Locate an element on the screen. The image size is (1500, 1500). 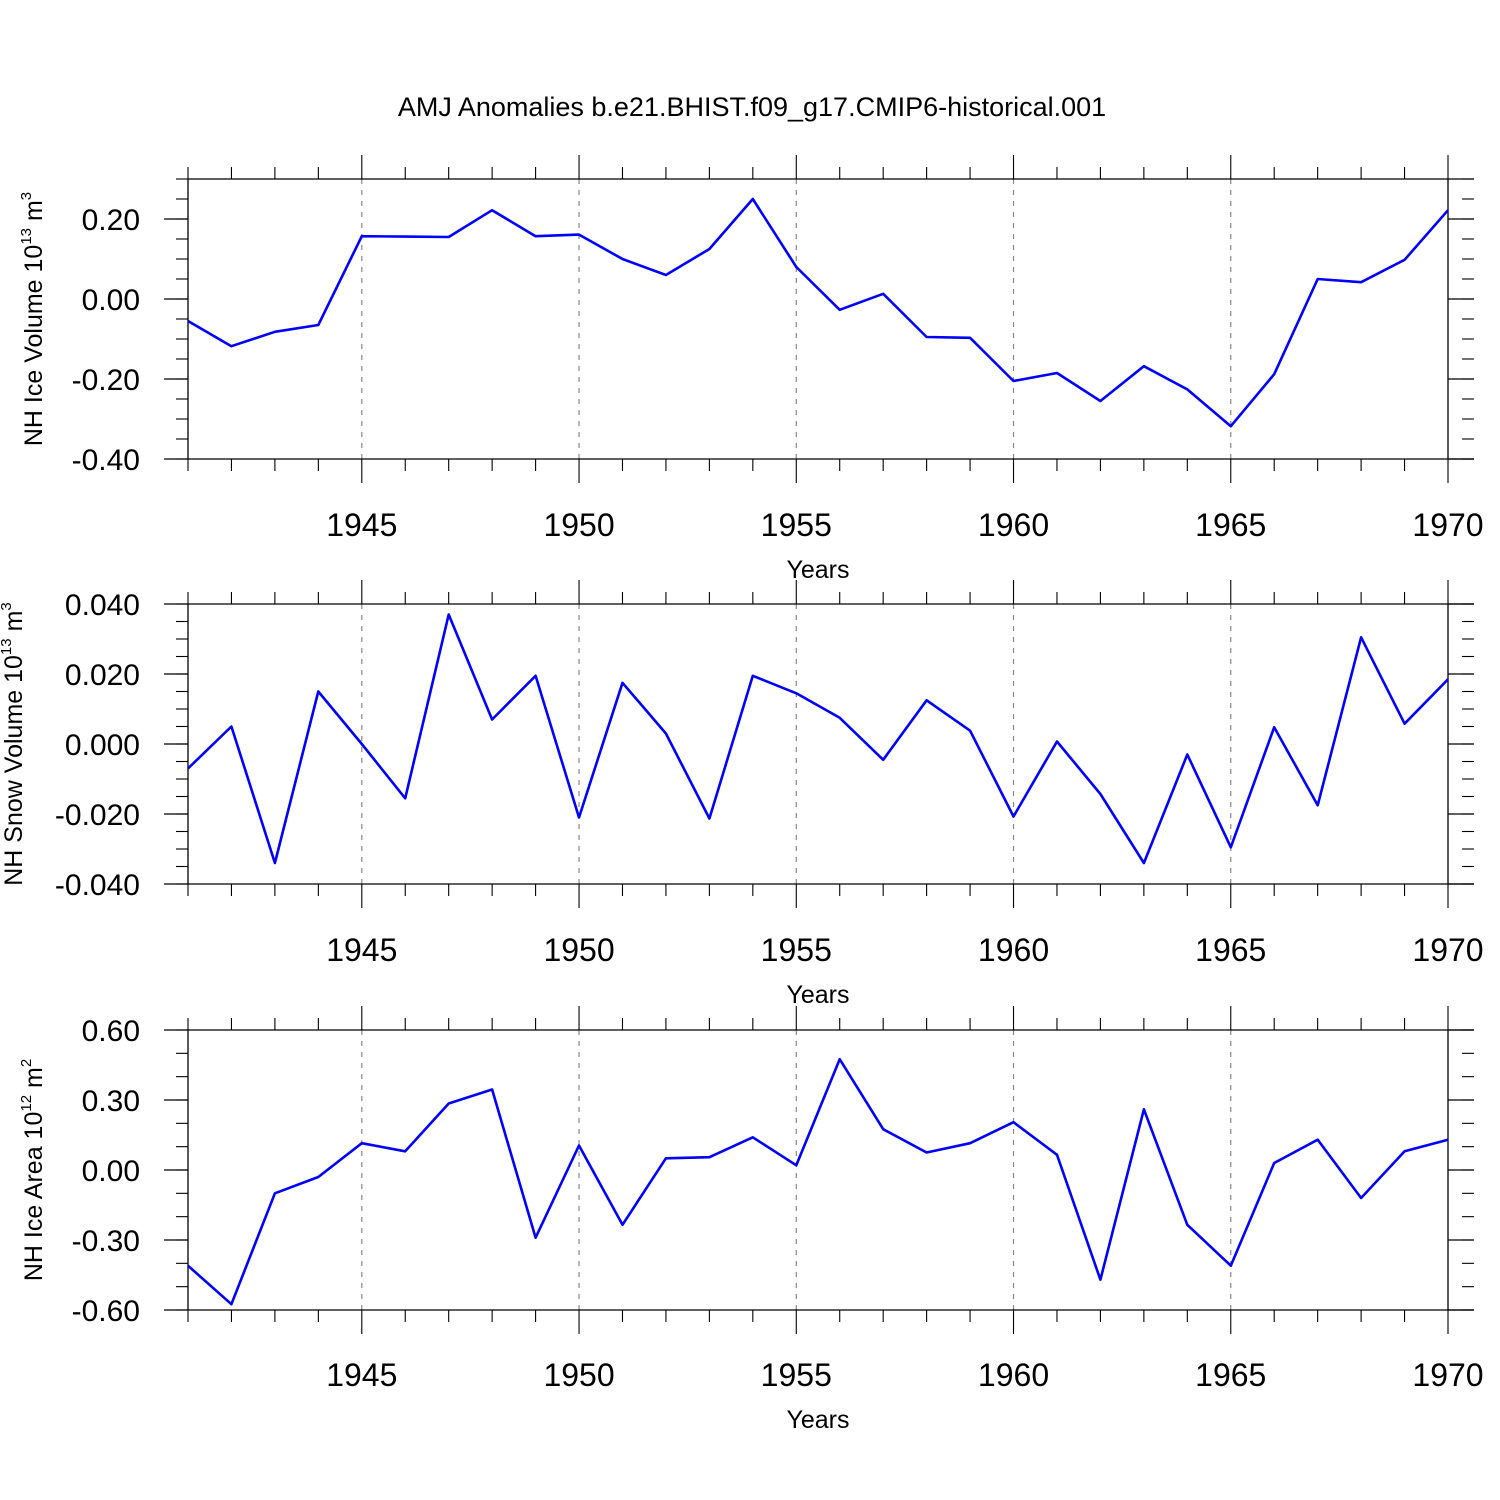
y-tick-label: 0.020 is located at coordinates (102, 675).